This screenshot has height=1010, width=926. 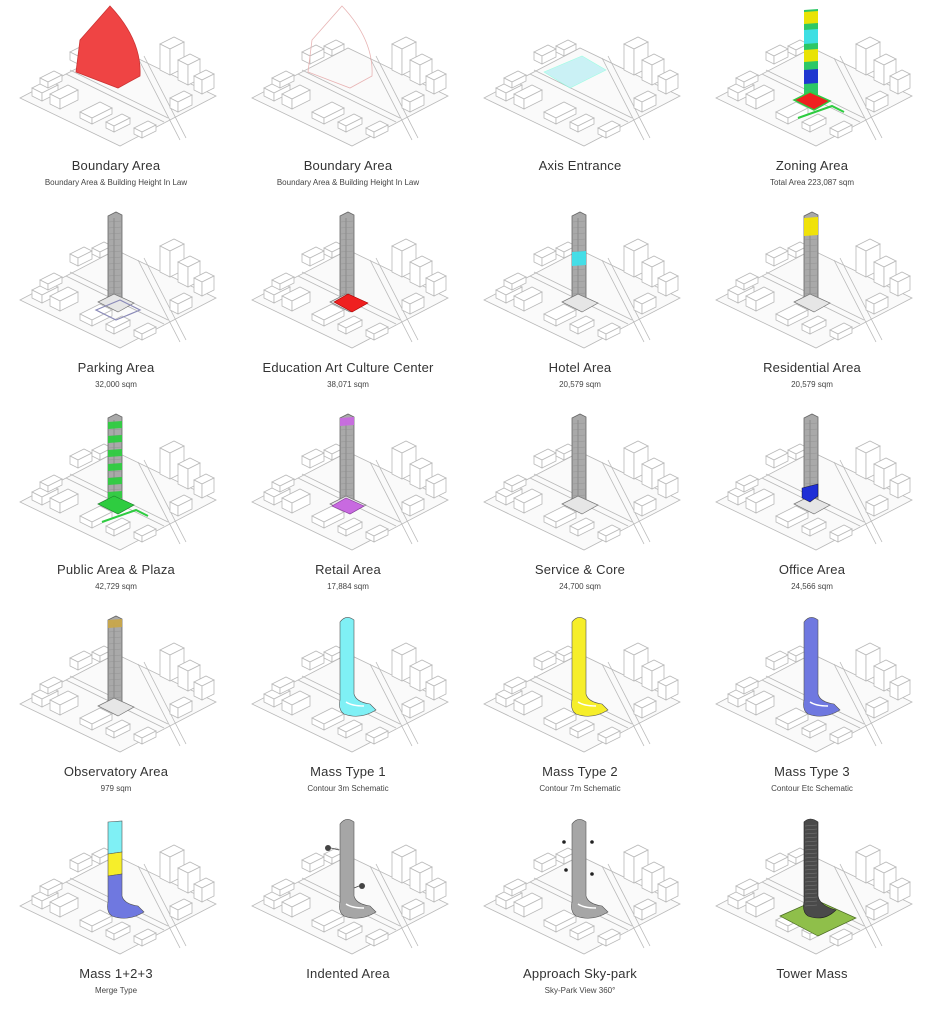 What do you see at coordinates (116, 165) in the screenshot?
I see `panel-title: Boundary Area` at bounding box center [116, 165].